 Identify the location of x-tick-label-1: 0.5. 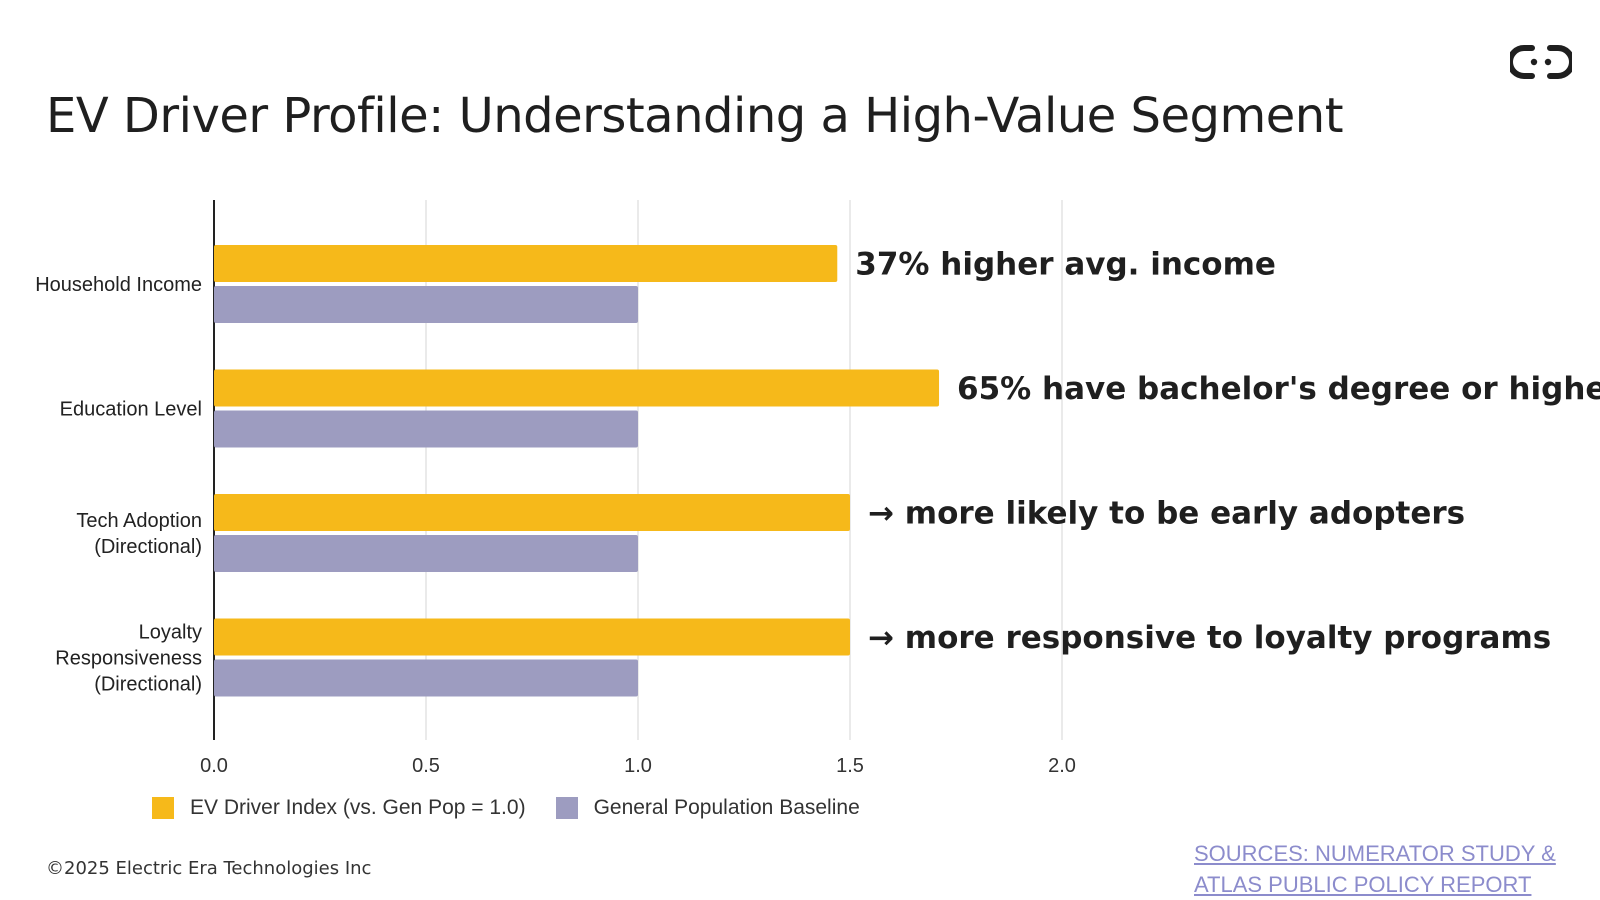
(426, 766).